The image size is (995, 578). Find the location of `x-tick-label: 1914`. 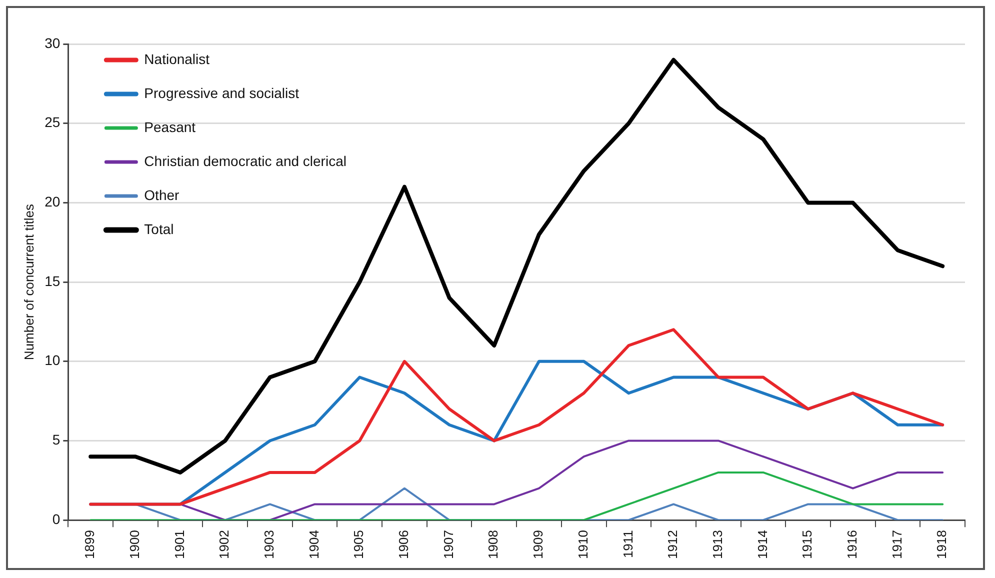

x-tick-label: 1914 is located at coordinates (762, 544).